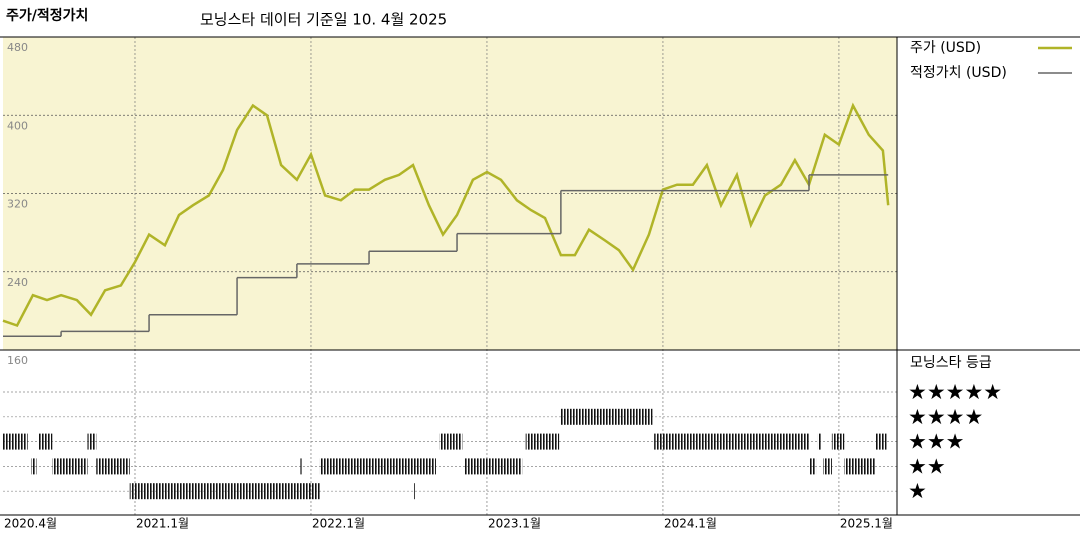 This screenshot has width=1080, height=540. Describe the element at coordinates (17, 360) in the screenshot. I see `y-tick-label: 160` at that location.